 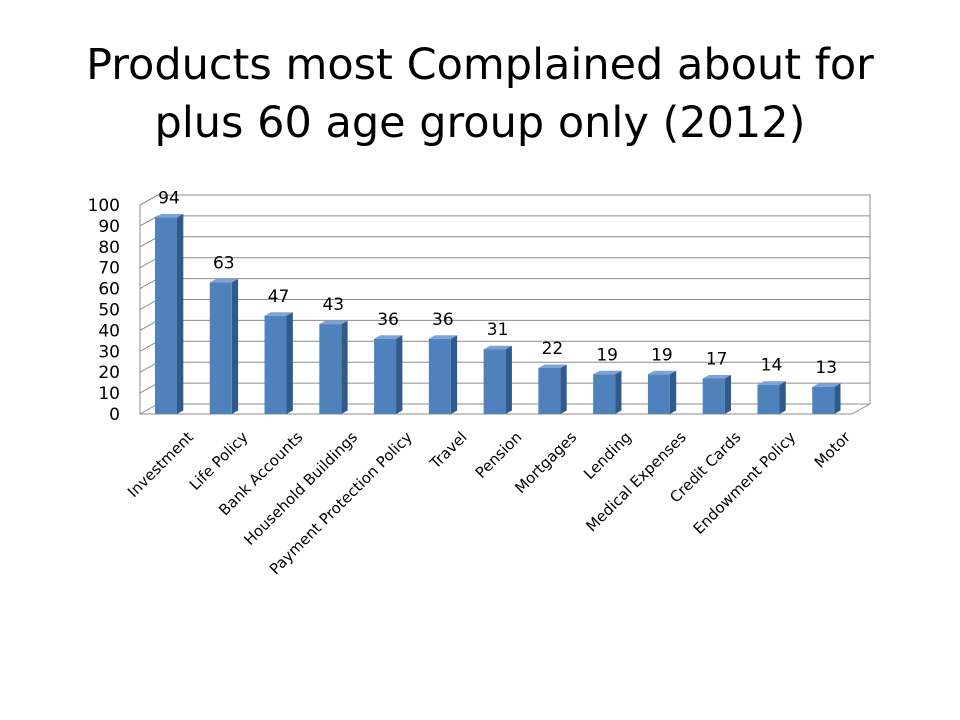 I want to click on y-tick-label: 80, so click(x=109, y=248).